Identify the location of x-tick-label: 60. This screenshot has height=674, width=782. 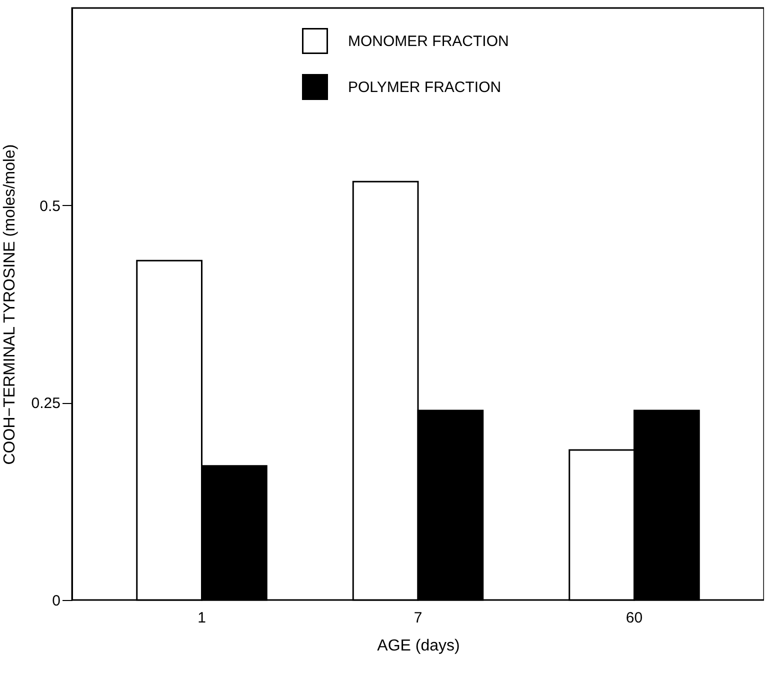
(634, 618).